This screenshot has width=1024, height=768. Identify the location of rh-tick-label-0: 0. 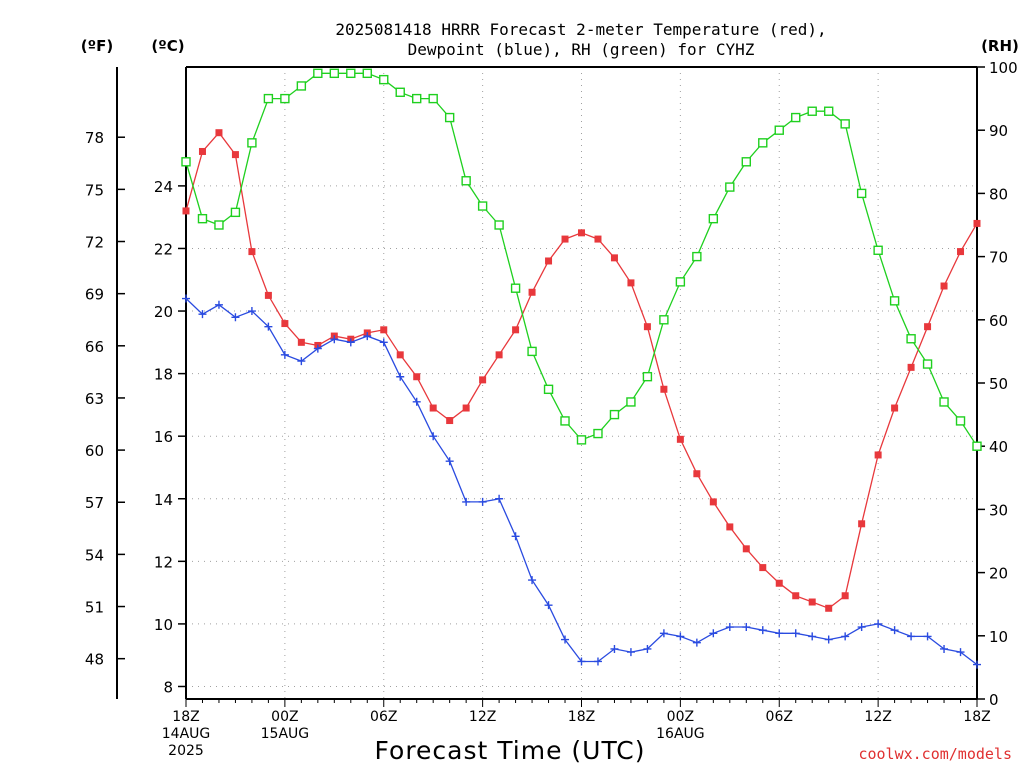
(994, 700).